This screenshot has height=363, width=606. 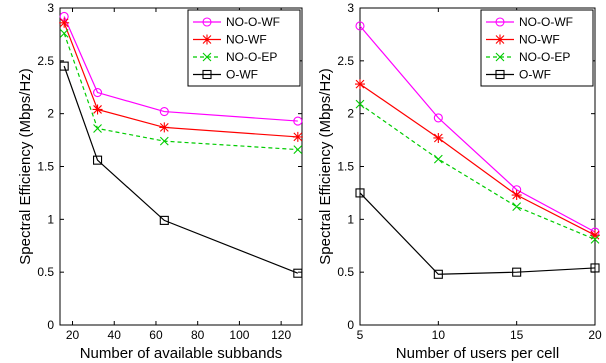 I want to click on x-axis-title: Number of available subbands, so click(x=181, y=353).